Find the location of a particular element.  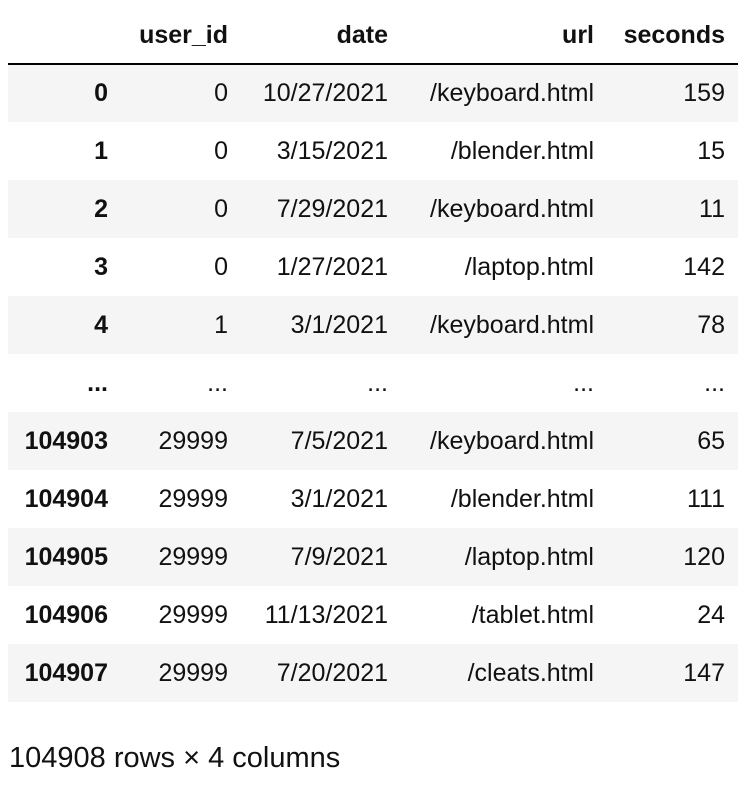

seconds-cell: 111 is located at coordinates (705, 498).